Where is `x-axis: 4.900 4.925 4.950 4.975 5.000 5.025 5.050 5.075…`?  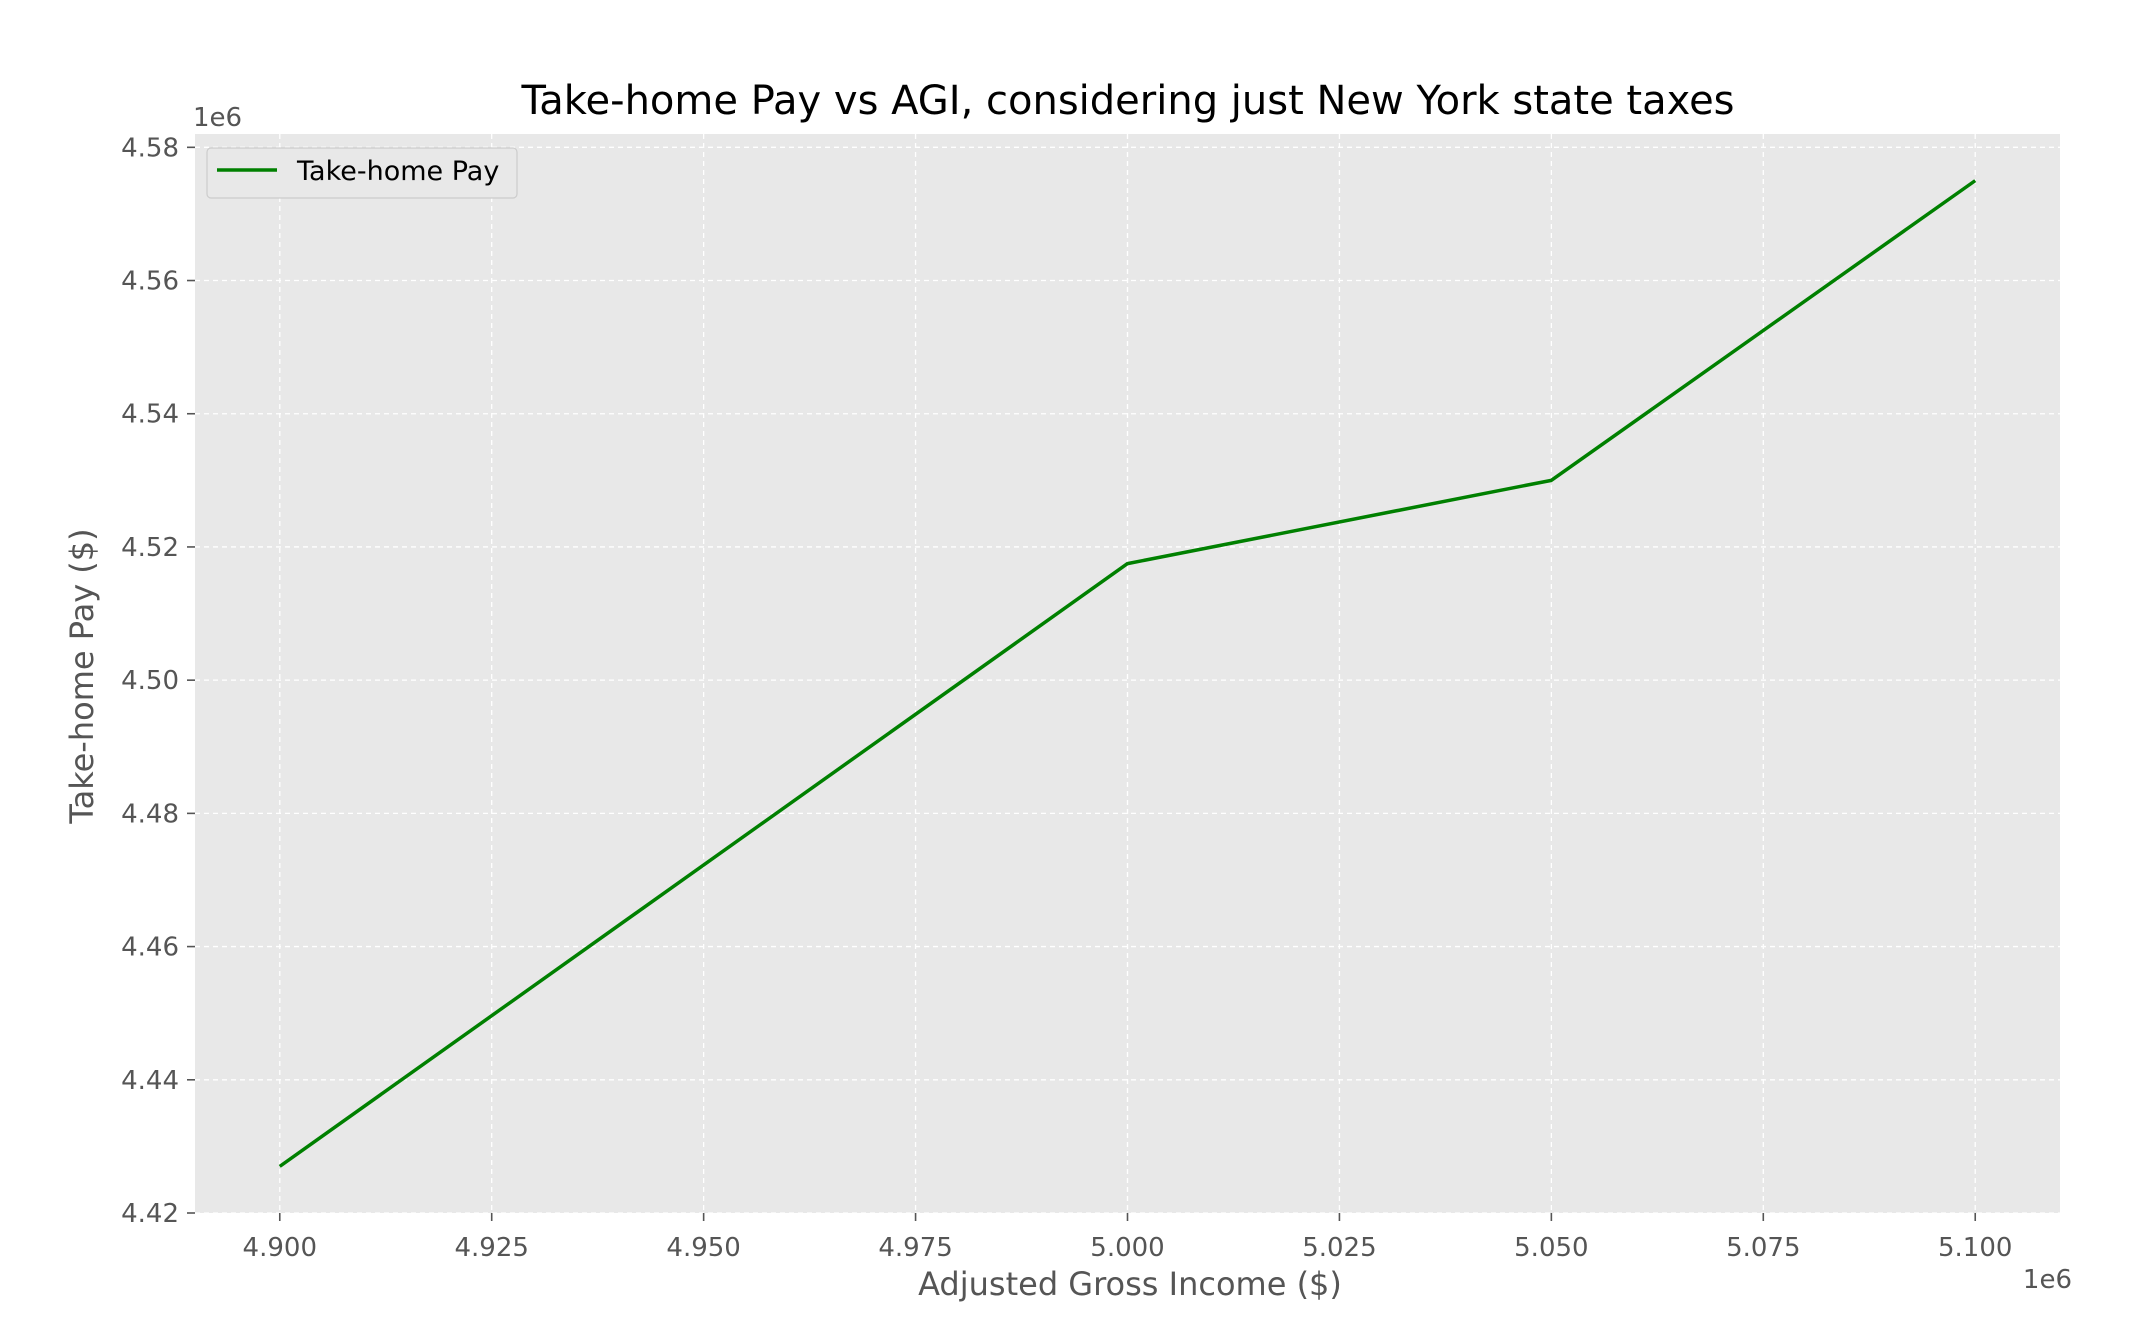 x-axis: 4.900 4.925 4.950 4.975 5.000 5.025 5.050 5.075… is located at coordinates (1127, 1238).